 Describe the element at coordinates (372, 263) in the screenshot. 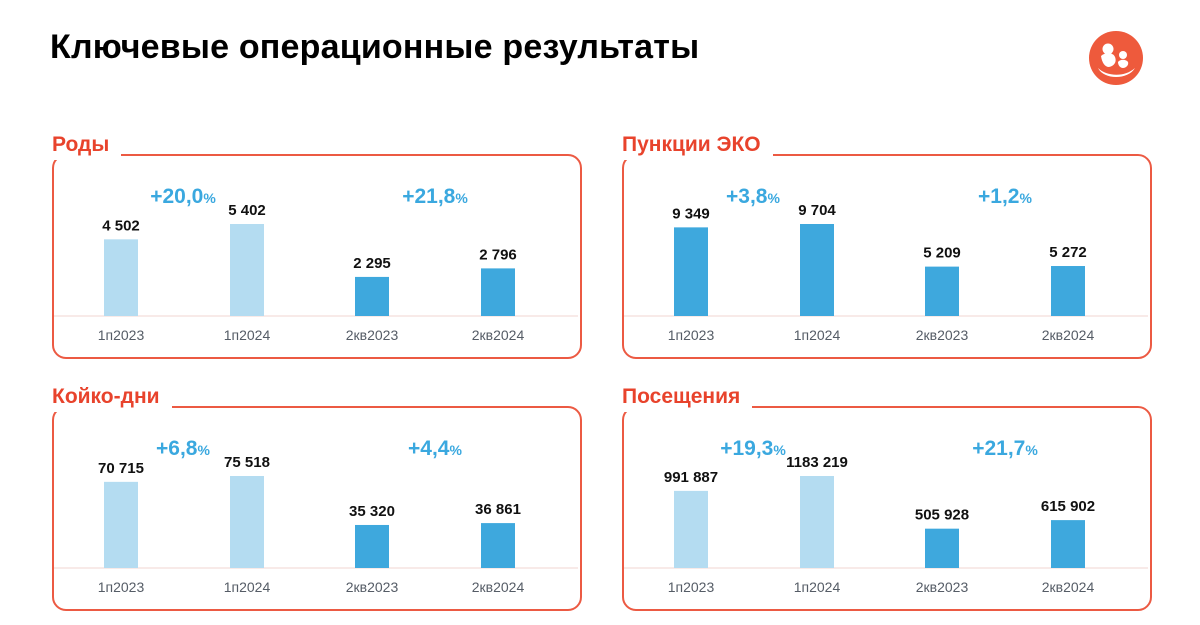

I see `value-label: 2 295` at that location.